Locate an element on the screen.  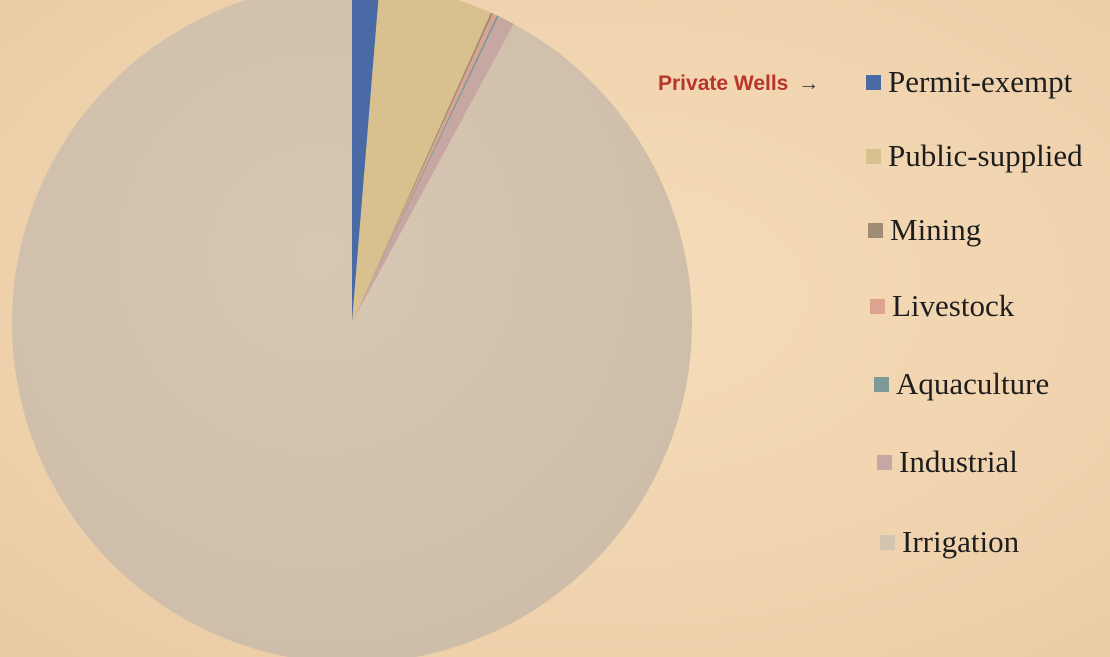
private-wells-callout: Private Wells → is located at coordinates (738, 84).